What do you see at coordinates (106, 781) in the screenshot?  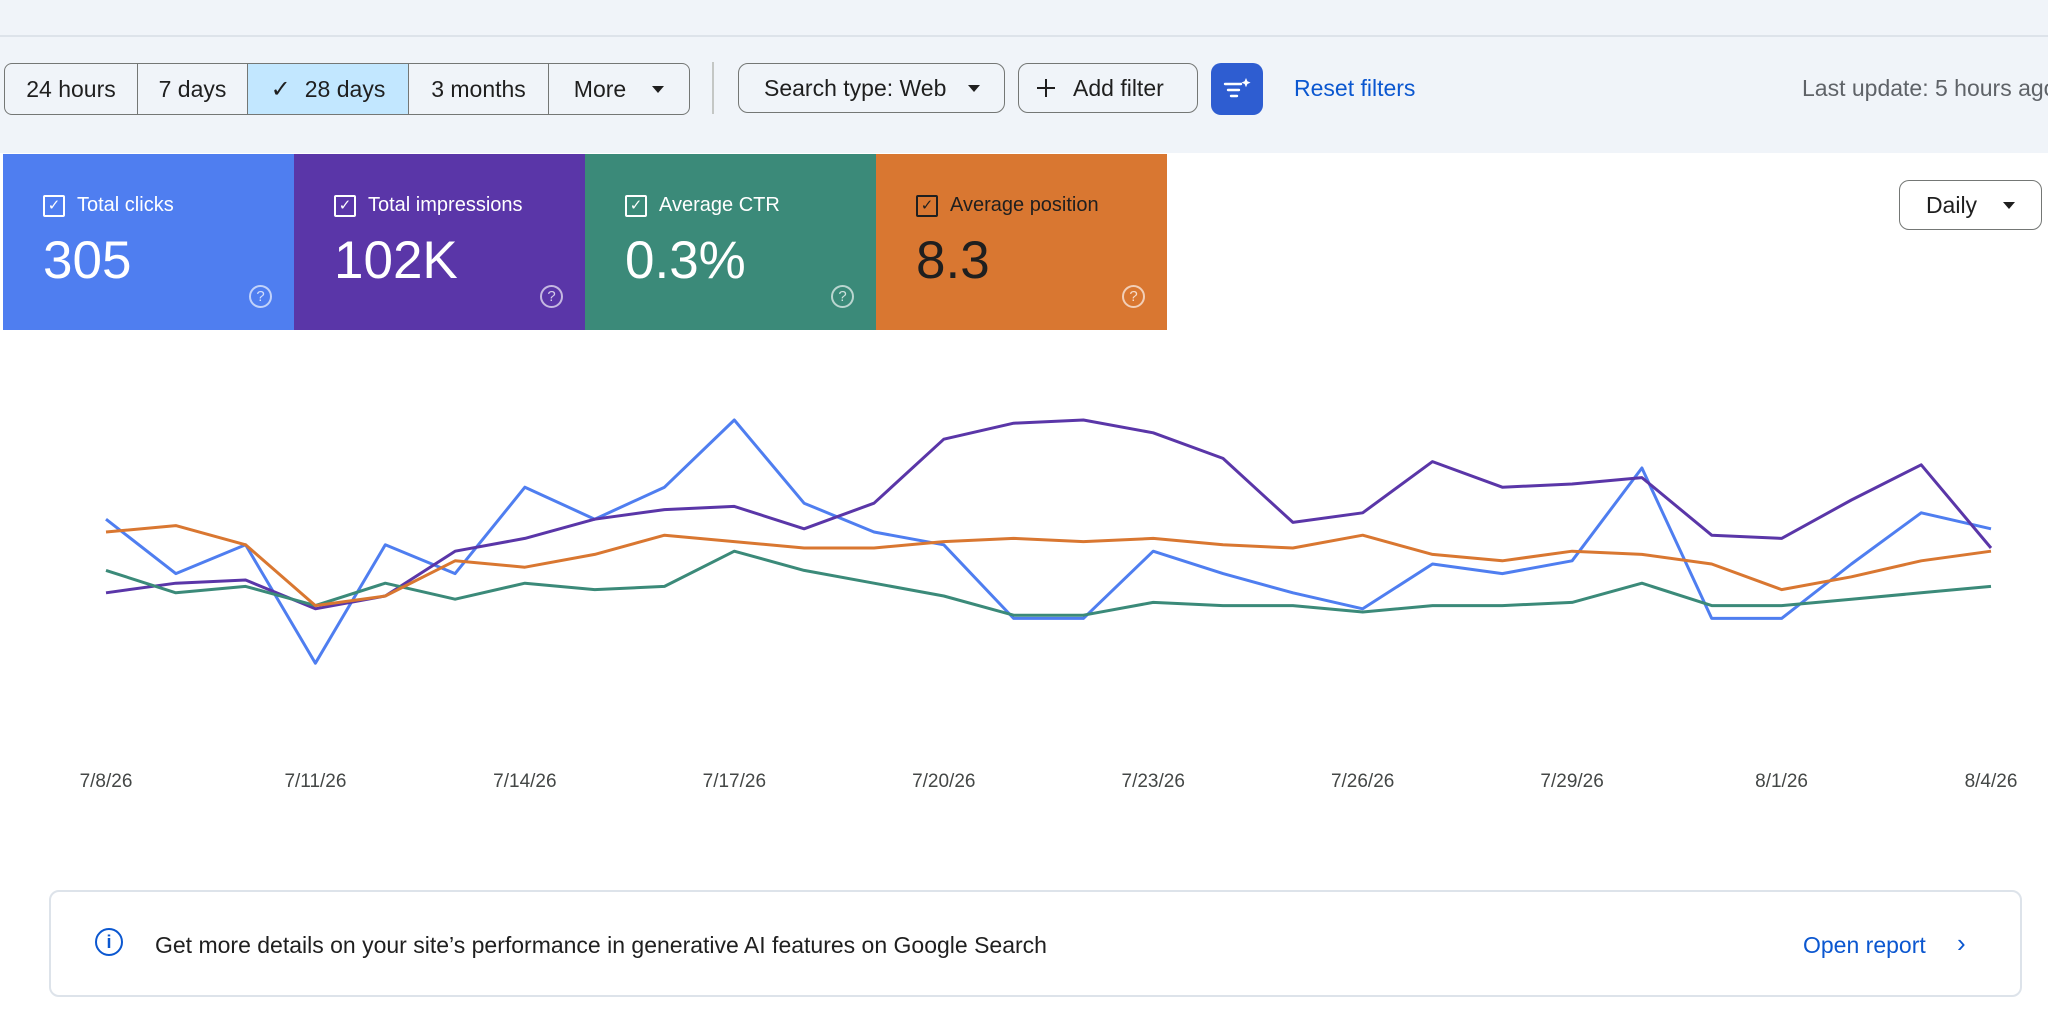 I see `x-tick-label: 7/8/26` at bounding box center [106, 781].